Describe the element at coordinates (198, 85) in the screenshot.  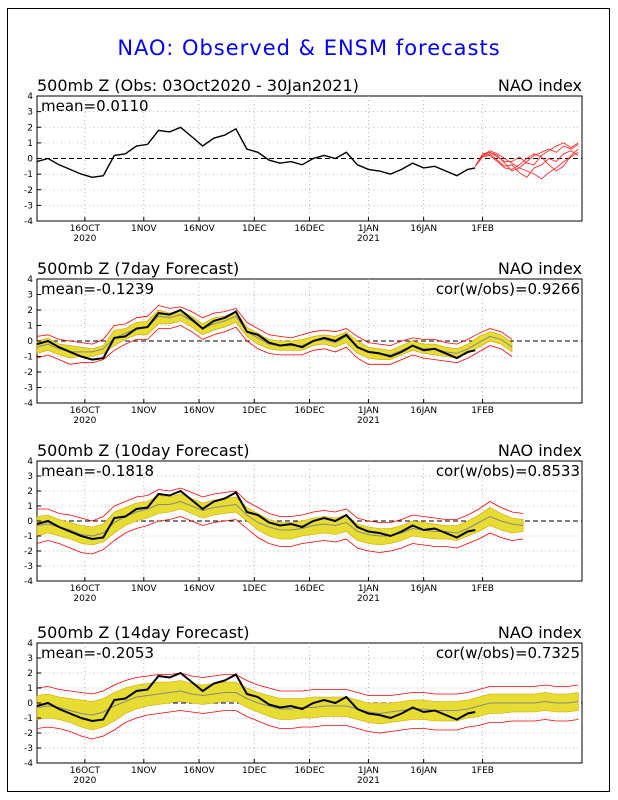
I see `panel-title: 500mb Z (Obs: 03Oct2020 - 30Jan2021)` at that location.